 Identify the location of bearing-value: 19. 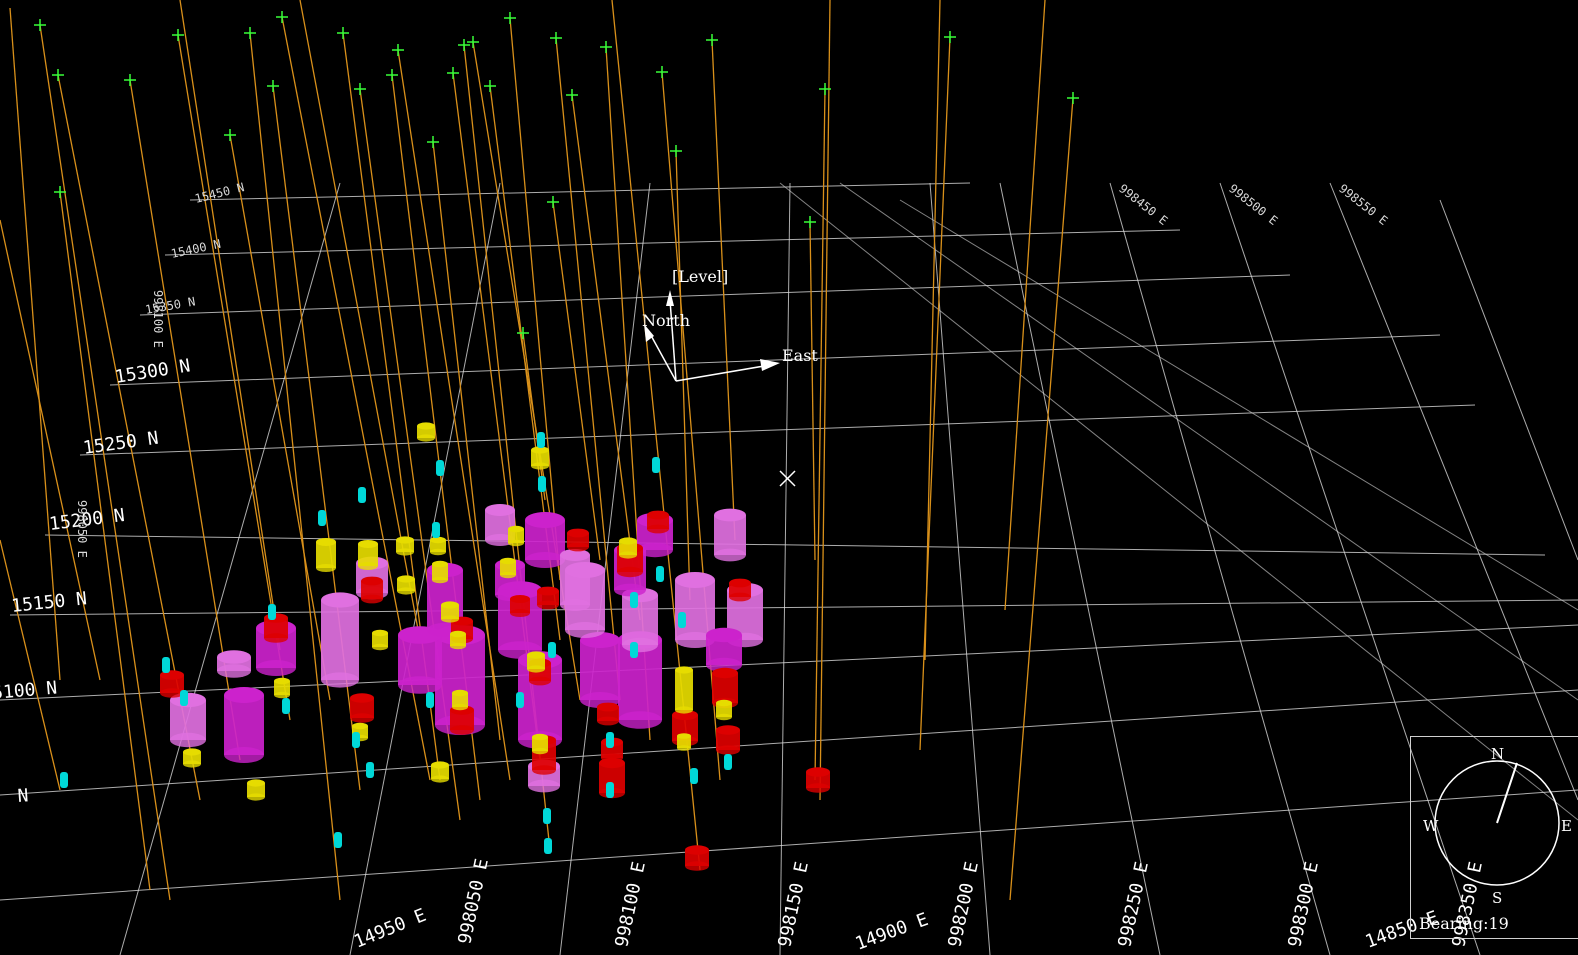
(1498, 923).